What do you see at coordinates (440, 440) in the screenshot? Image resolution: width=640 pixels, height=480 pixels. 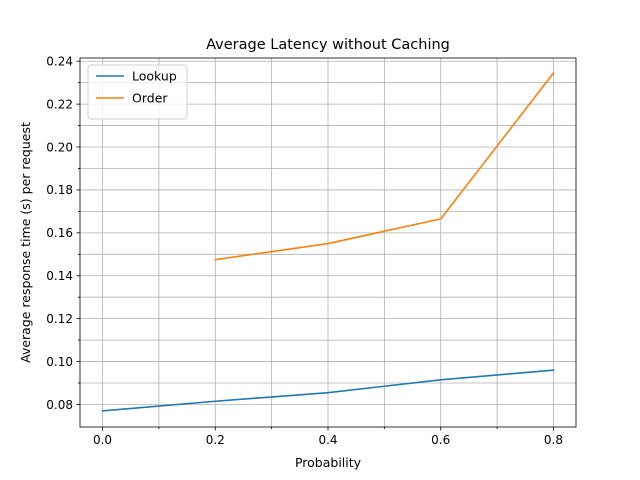 I see `x-tick-label: 0.6` at bounding box center [440, 440].